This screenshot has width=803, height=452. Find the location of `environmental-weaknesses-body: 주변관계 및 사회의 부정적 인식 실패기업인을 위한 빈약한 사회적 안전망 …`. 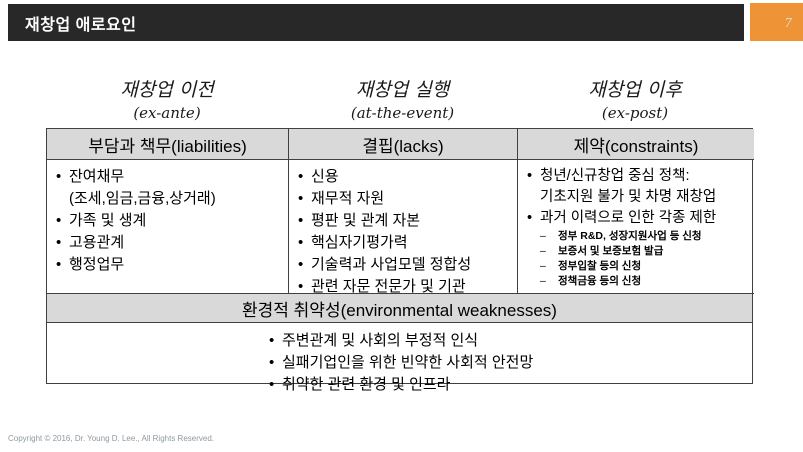

environmental-weaknesses-body: 주변관계 및 사회의 부정적 인식 실패기업인을 위한 빈약한 사회적 안전망 … is located at coordinates (399, 359).